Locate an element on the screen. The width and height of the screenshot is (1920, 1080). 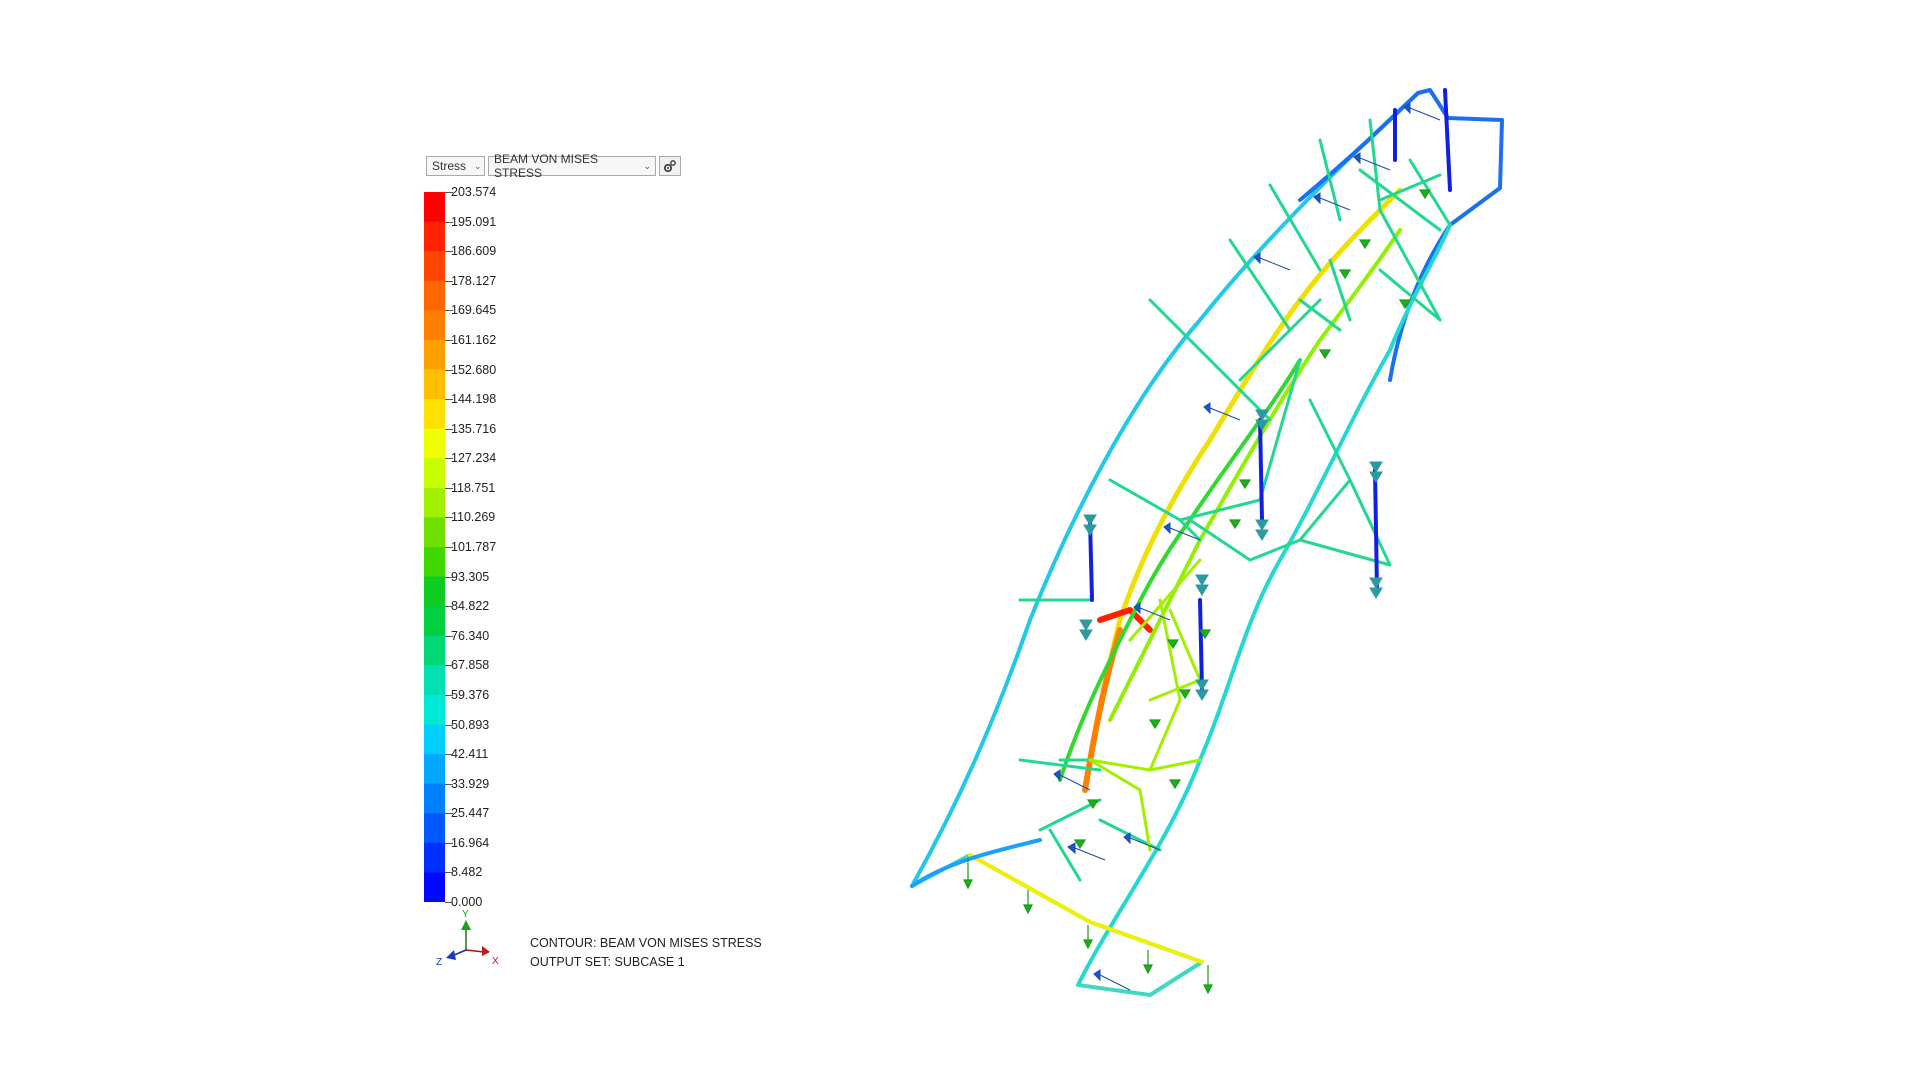
beam-third-chord is located at coordinates (1180, 570).